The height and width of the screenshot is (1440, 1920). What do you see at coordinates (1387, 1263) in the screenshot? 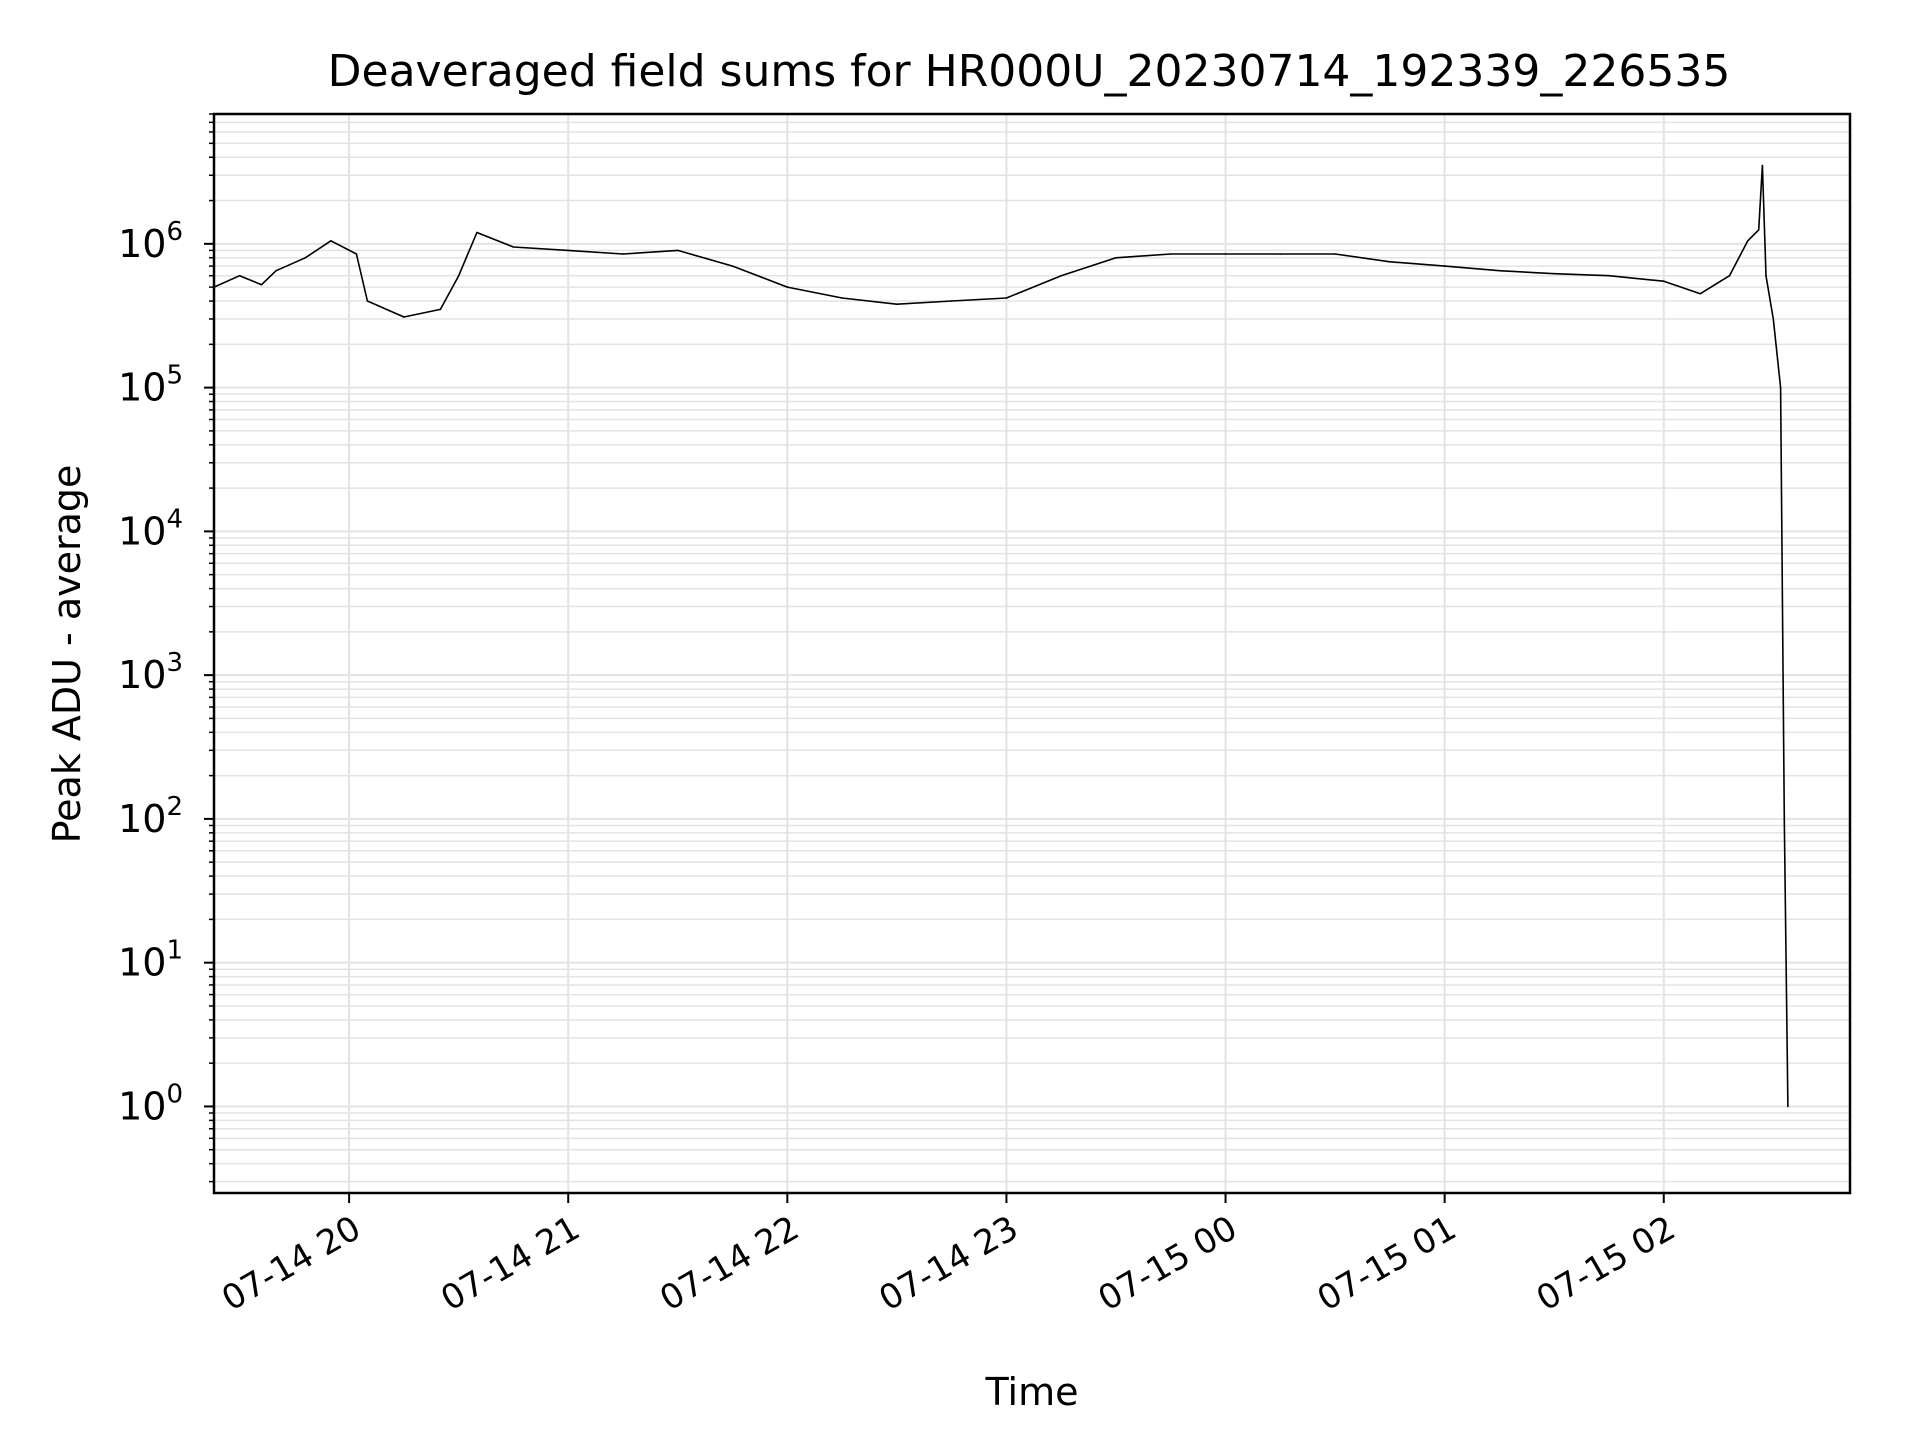
I see `x-tick-label: 07-15 01` at bounding box center [1387, 1263].